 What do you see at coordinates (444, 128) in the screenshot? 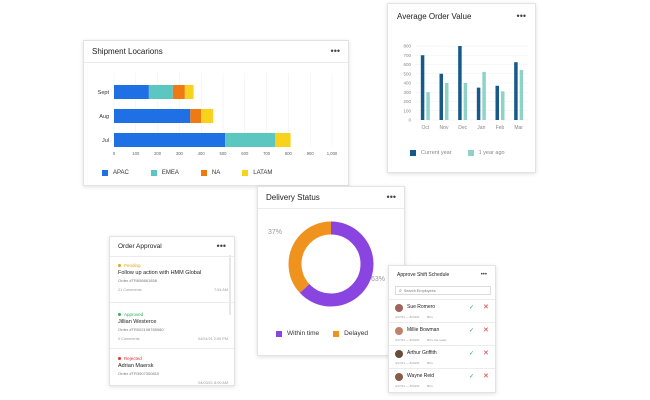
I see `x-tick-label: Nov` at bounding box center [444, 128].